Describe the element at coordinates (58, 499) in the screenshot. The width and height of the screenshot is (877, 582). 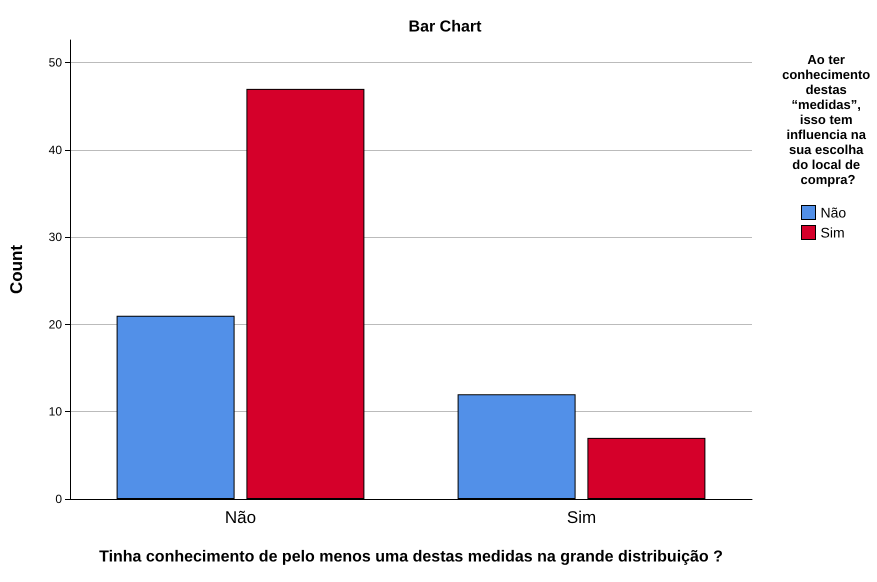
I see `y-tick-label: 0` at that location.